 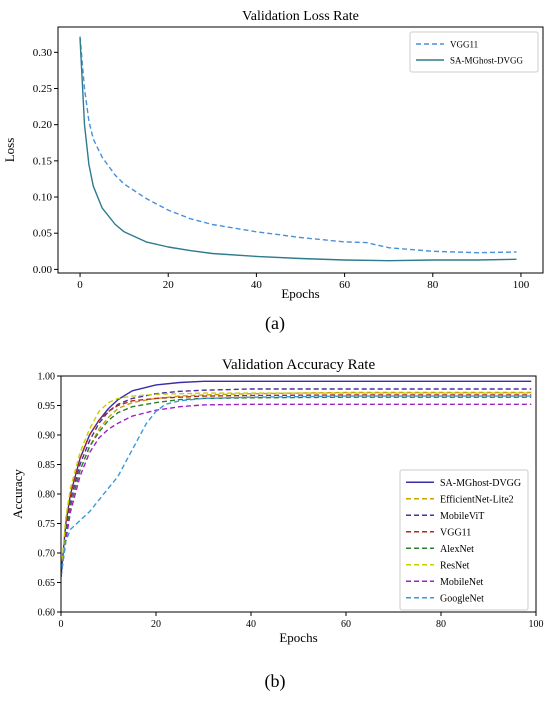 What do you see at coordinates (47, 495) in the screenshot?
I see `y-tick-label: 0.80` at bounding box center [47, 495].